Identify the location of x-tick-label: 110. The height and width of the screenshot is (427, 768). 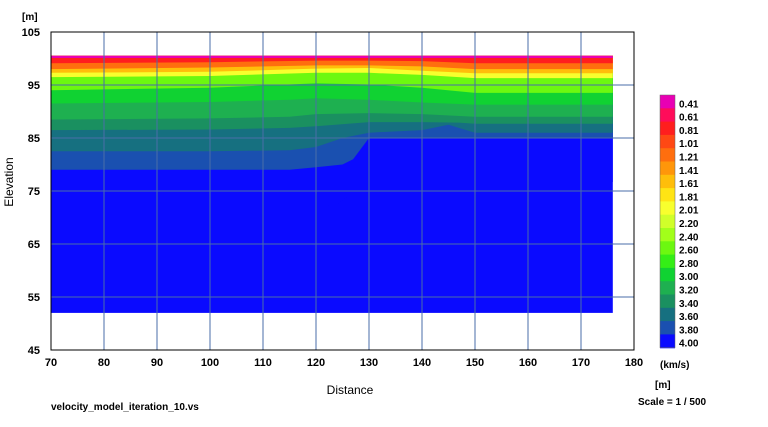
(263, 363).